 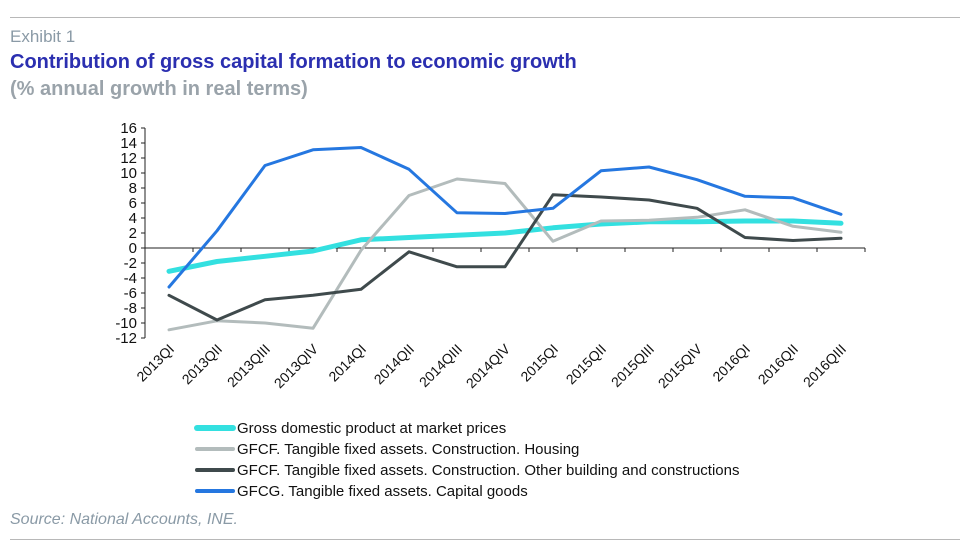 I want to click on x-tick-label: 2013QIII, so click(x=248, y=365).